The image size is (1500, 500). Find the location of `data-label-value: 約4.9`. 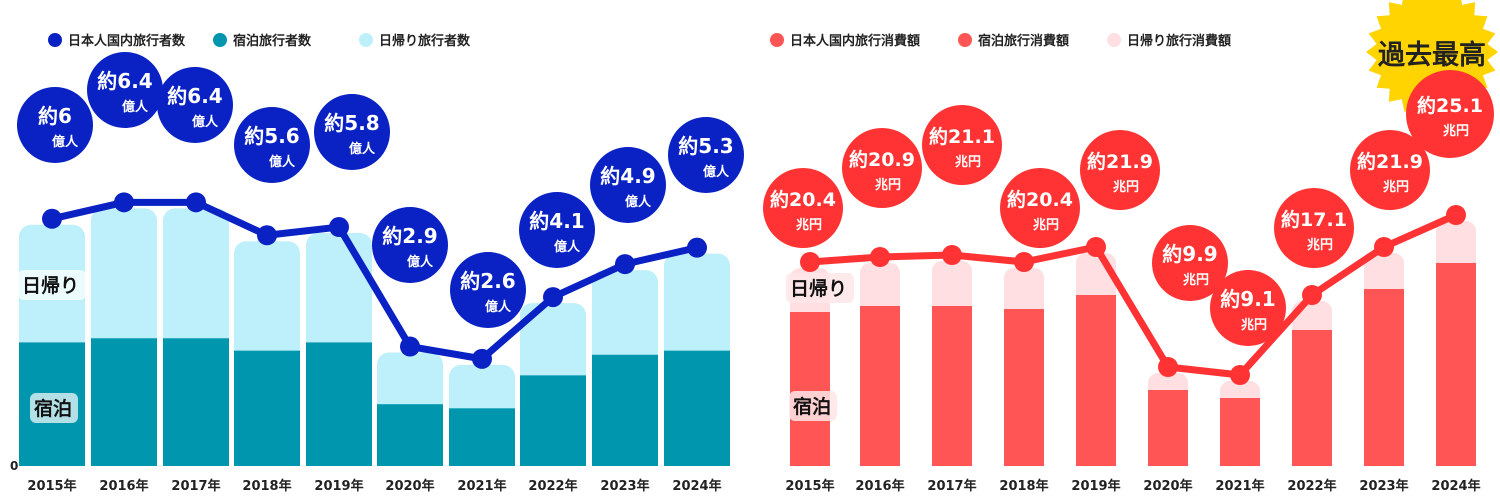

data-label-value: 約4.9 is located at coordinates (627, 176).